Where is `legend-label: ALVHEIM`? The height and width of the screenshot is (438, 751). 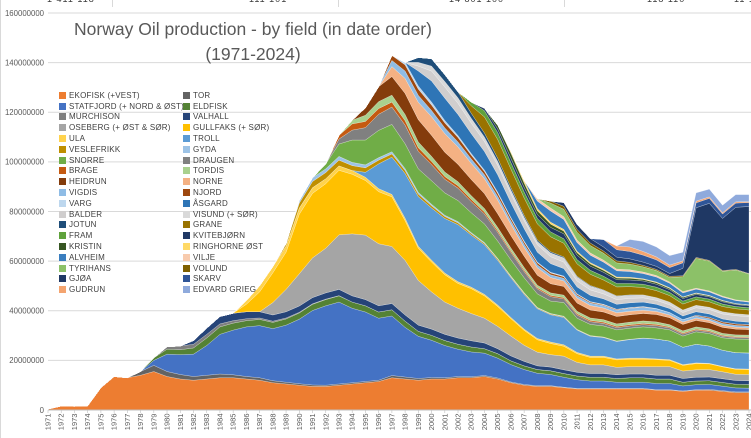 legend-label: ALVHEIM is located at coordinates (87, 257).